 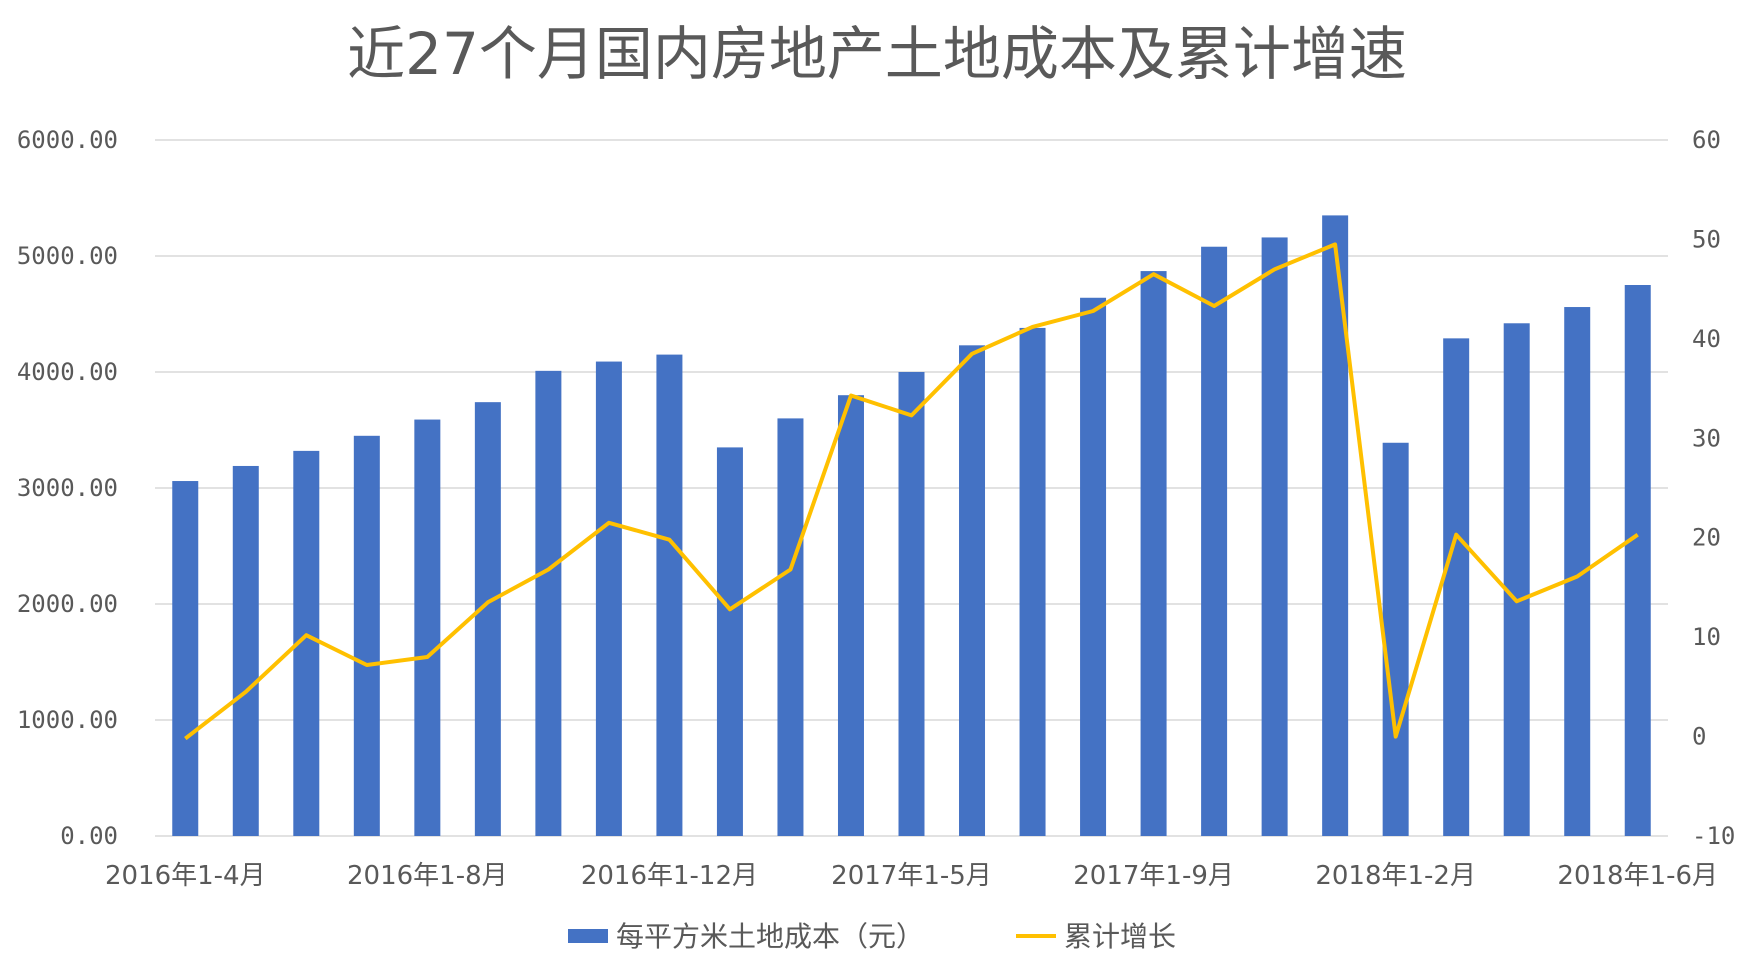 I want to click on legend-bar-swatch, so click(x=588, y=936).